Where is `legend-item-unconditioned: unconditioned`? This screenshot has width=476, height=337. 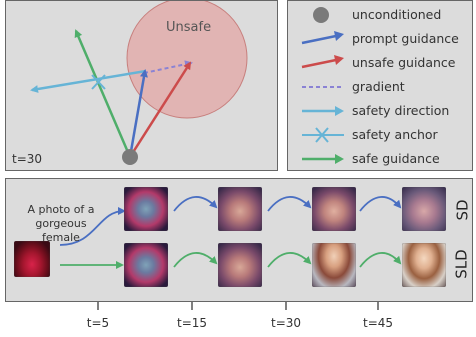 legend-item-unconditioned: unconditioned is located at coordinates (381, 15).